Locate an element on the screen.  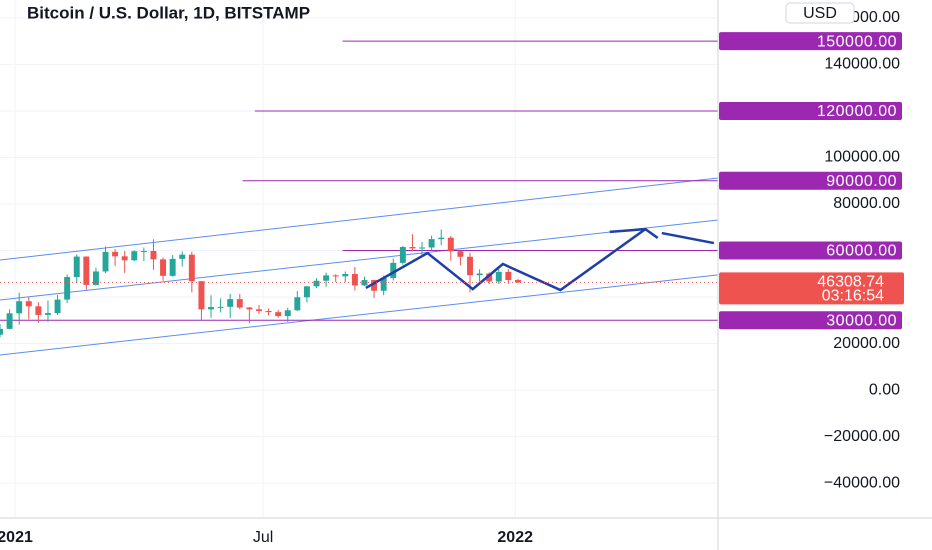
y-tick-label: 80000.00 is located at coordinates (866, 203).